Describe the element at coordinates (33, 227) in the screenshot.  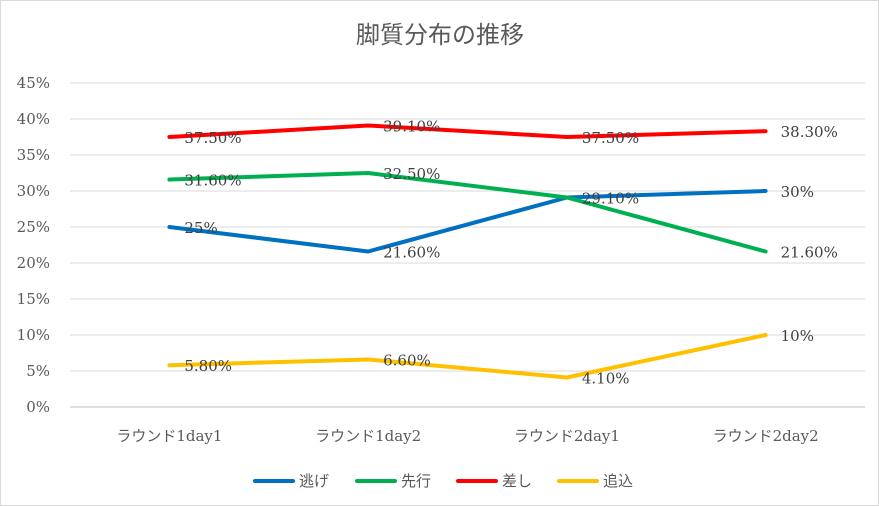
I see `y-tick-label: 25%` at that location.